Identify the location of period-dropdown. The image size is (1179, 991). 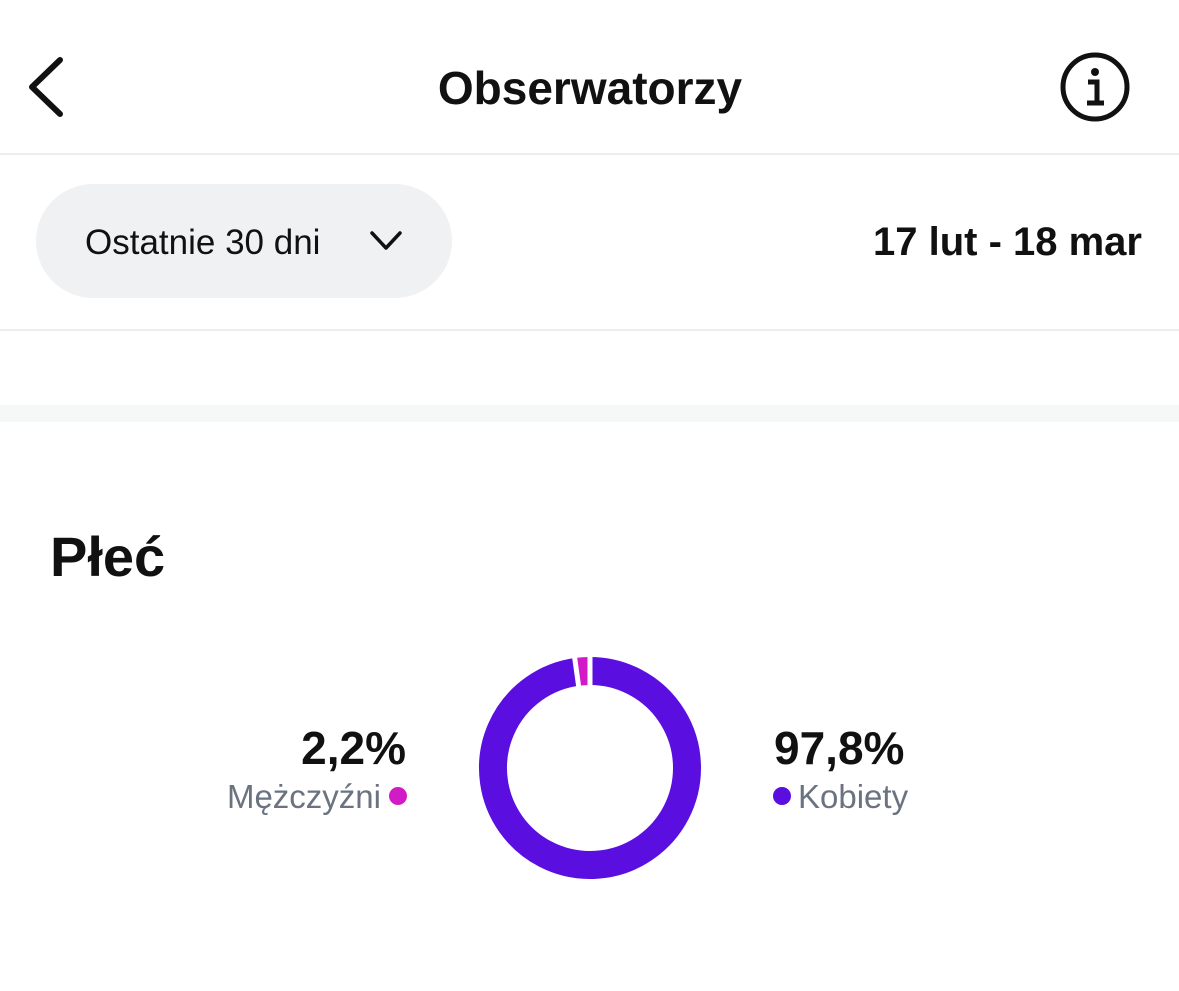
(244, 241).